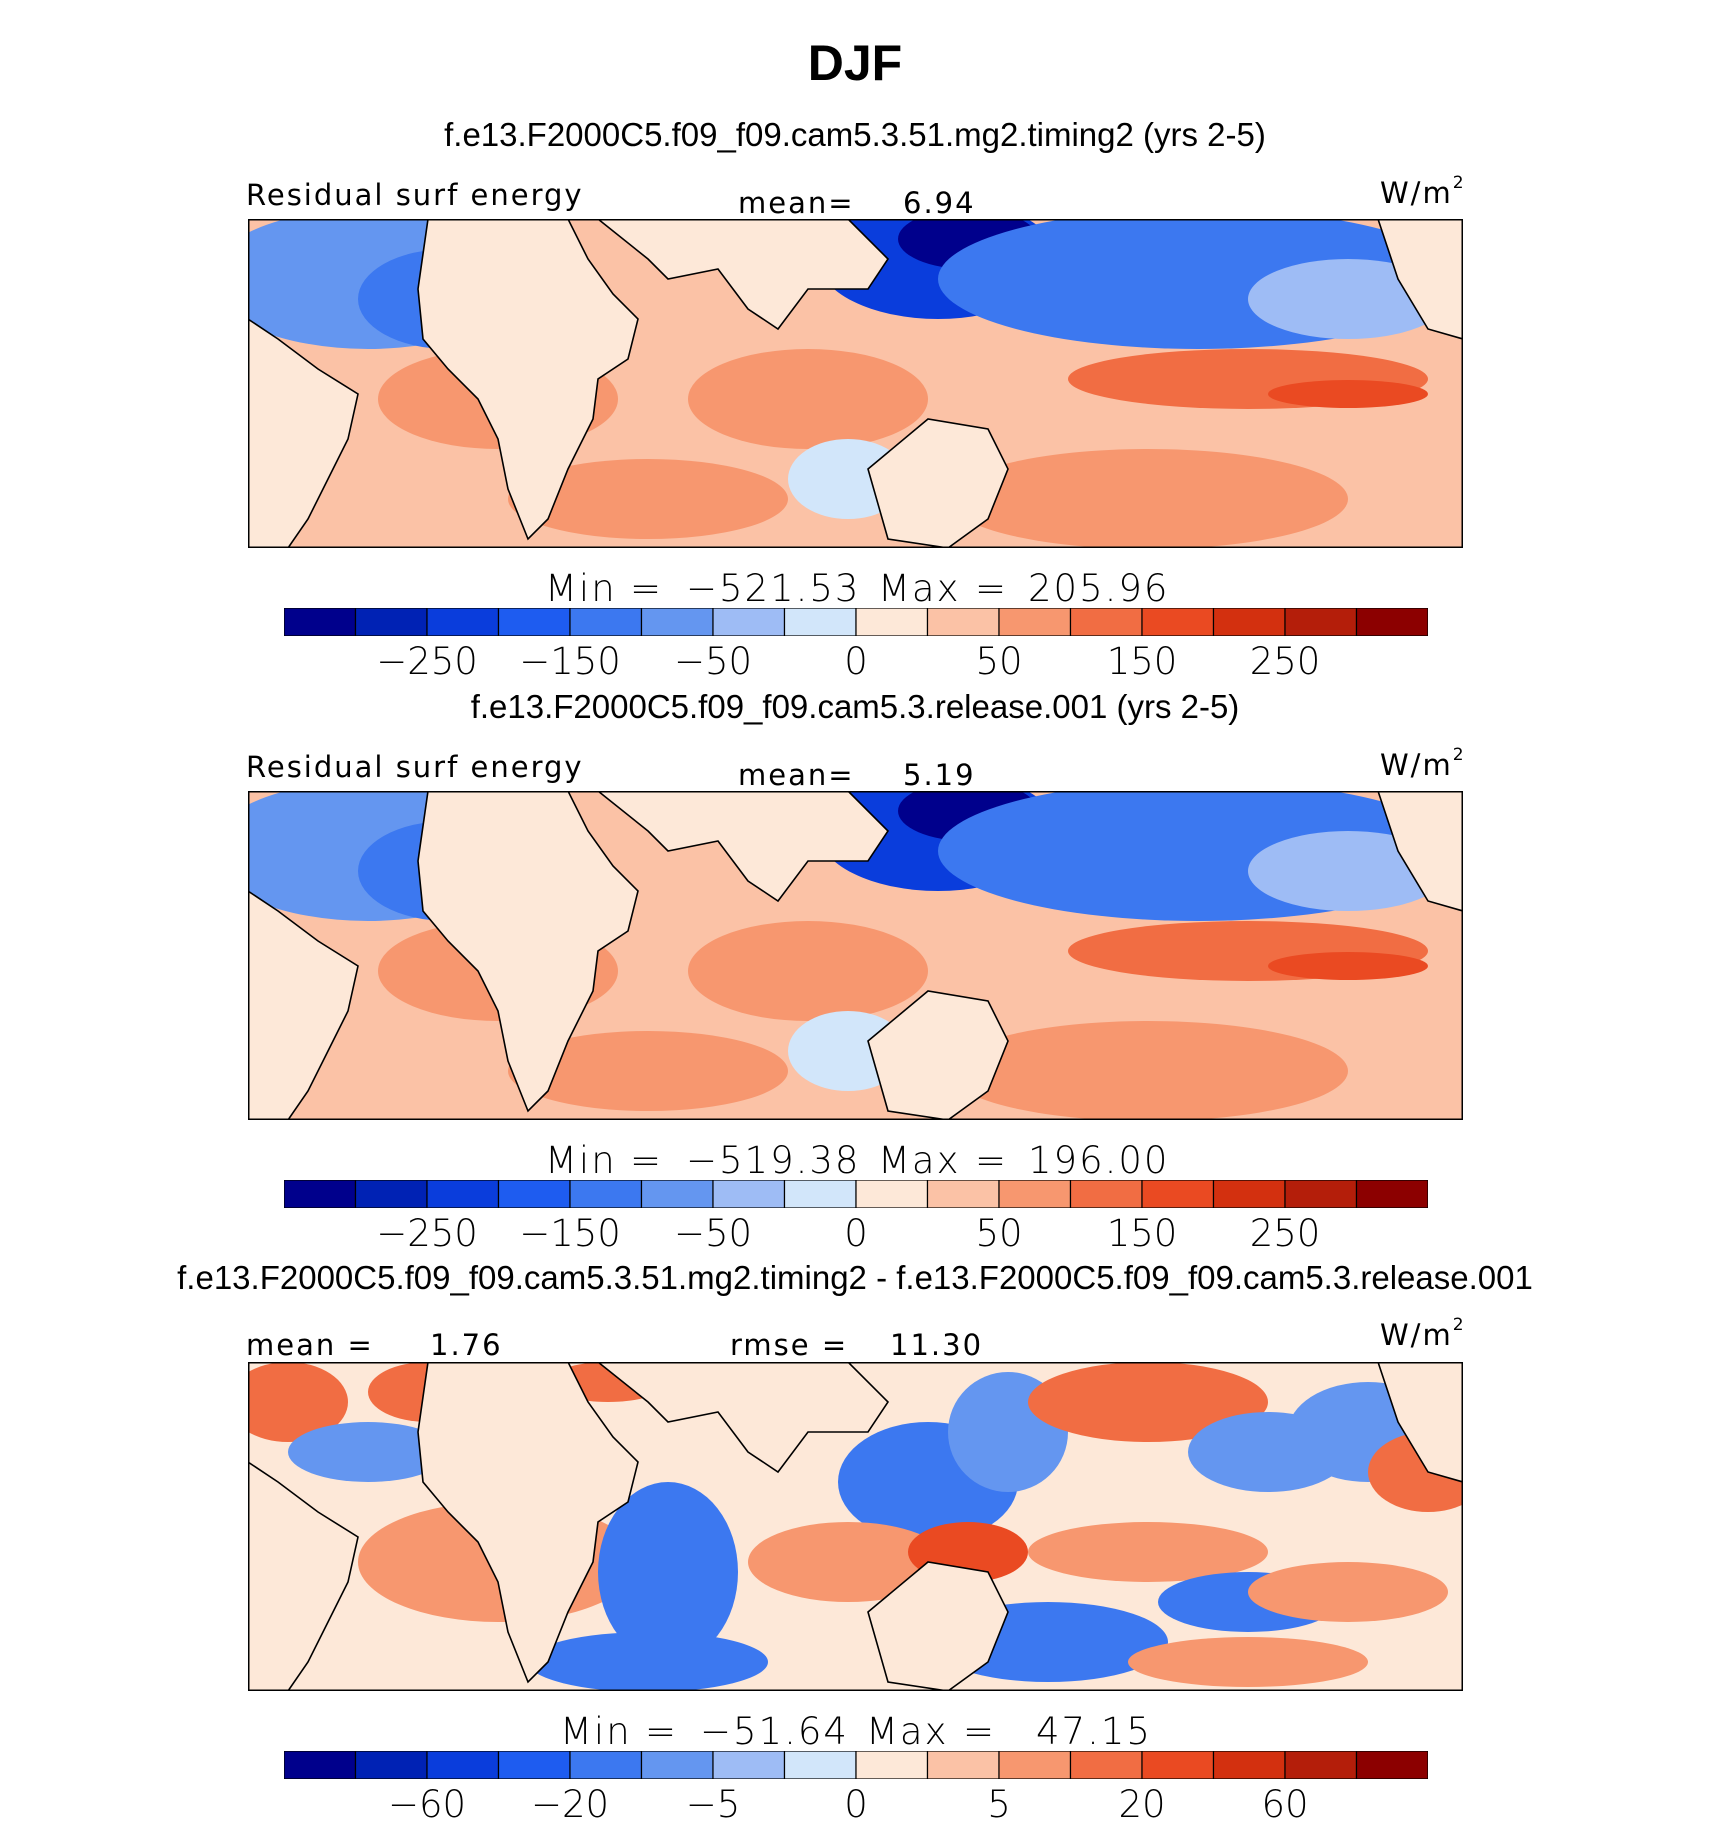  I want to click on panel-2-max-eq: =, so click(992, 1160).